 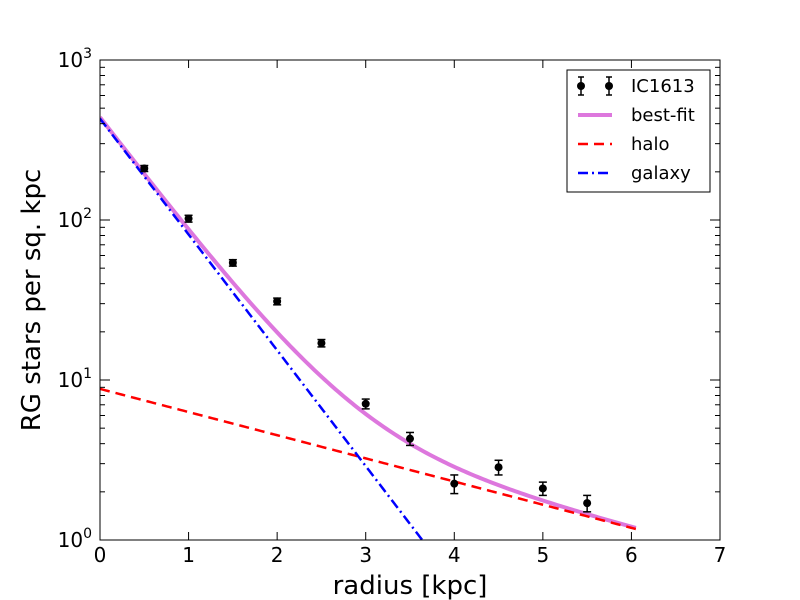 I want to click on y-tick-label: 10², so click(x=75, y=219).